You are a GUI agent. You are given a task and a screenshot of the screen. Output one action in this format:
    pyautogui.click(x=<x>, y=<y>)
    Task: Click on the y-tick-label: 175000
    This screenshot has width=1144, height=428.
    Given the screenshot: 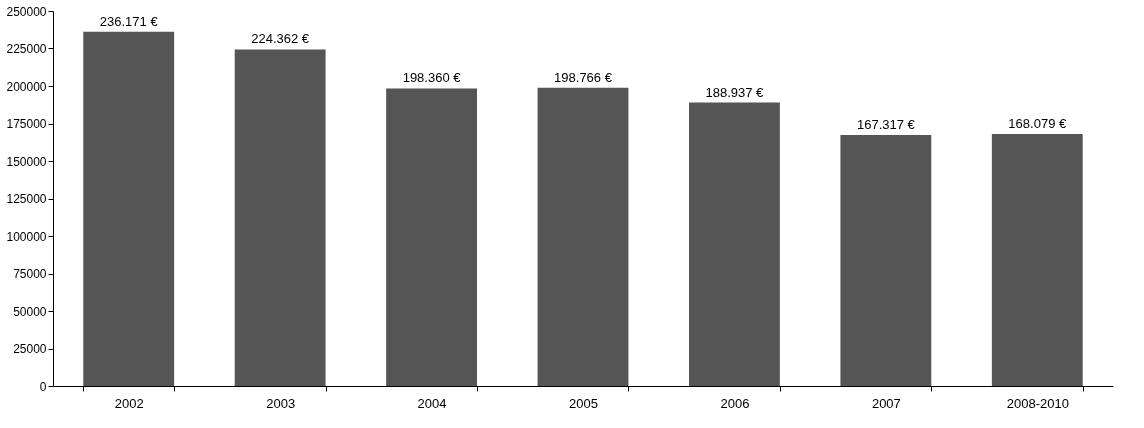 What is the action you would take?
    pyautogui.click(x=26, y=124)
    